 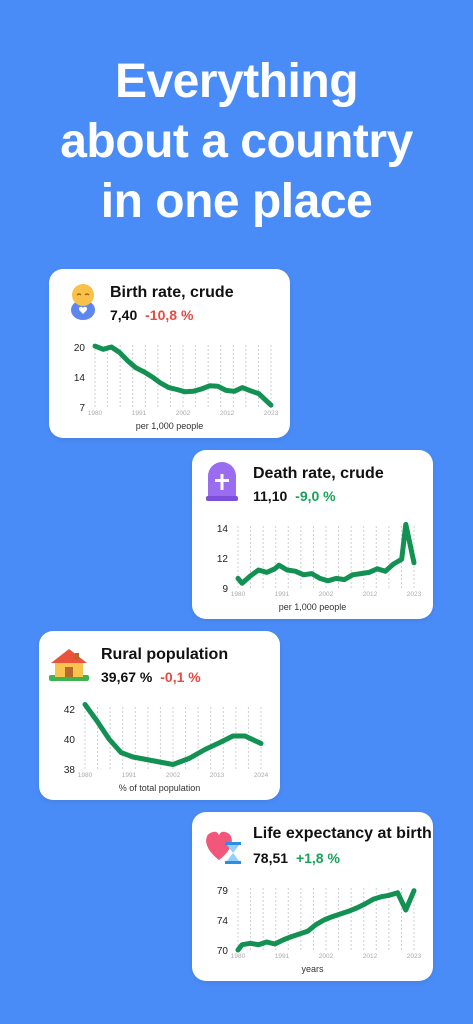 What do you see at coordinates (223, 891) in the screenshot?
I see `y-tick-label: 79` at bounding box center [223, 891].